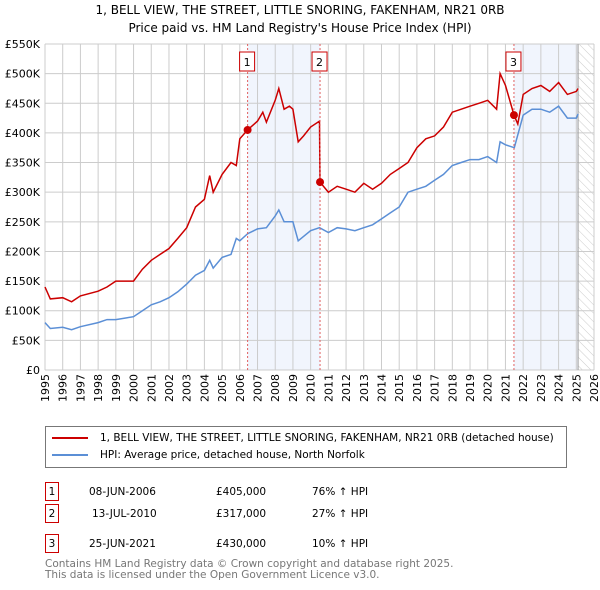 The height and width of the screenshot is (590, 600). I want to click on x-tick-label: 2003, so click(187, 388).